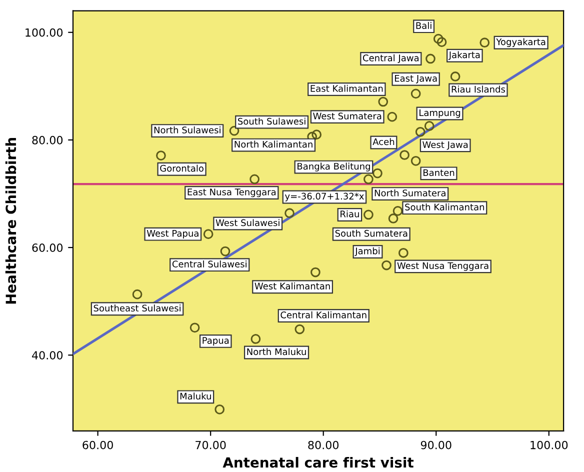 This screenshot has height=472, width=584. I want to click on data-label: Central Jawa, so click(390, 59).